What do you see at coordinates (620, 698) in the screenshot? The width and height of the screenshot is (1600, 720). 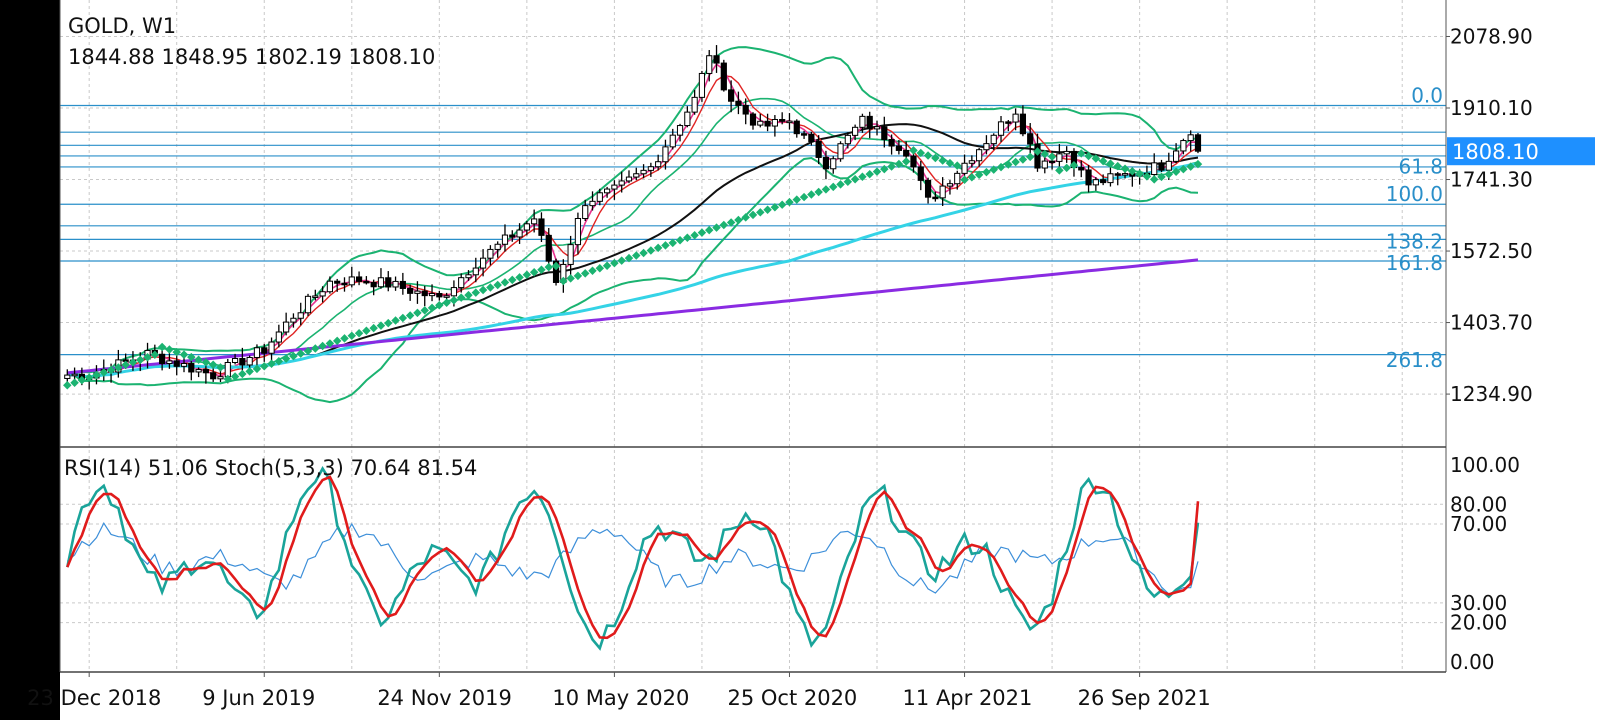 I see `date-tick-label: 10 May 2020` at bounding box center [620, 698].